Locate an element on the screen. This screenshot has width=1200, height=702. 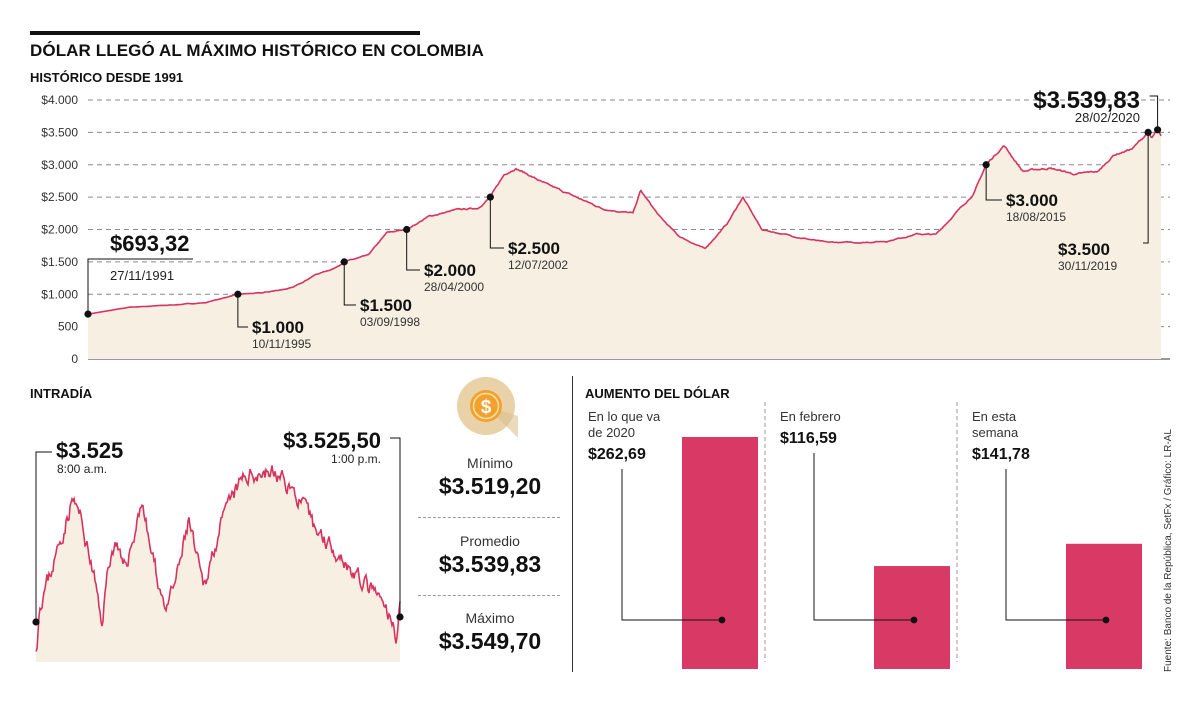
marker-value: $3.000 is located at coordinates (1032, 200).